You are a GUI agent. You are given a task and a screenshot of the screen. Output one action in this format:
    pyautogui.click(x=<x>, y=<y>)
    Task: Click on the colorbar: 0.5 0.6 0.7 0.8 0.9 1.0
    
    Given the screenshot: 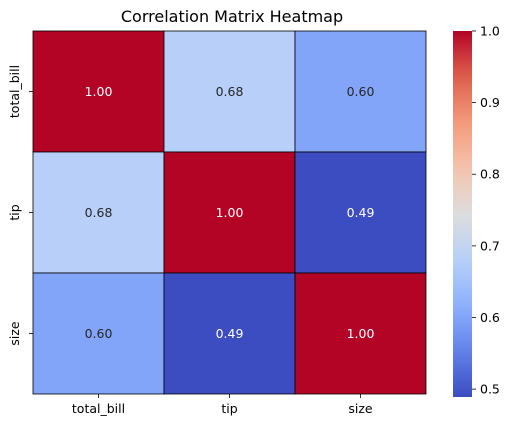 What is the action you would take?
    pyautogui.click(x=476, y=210)
    